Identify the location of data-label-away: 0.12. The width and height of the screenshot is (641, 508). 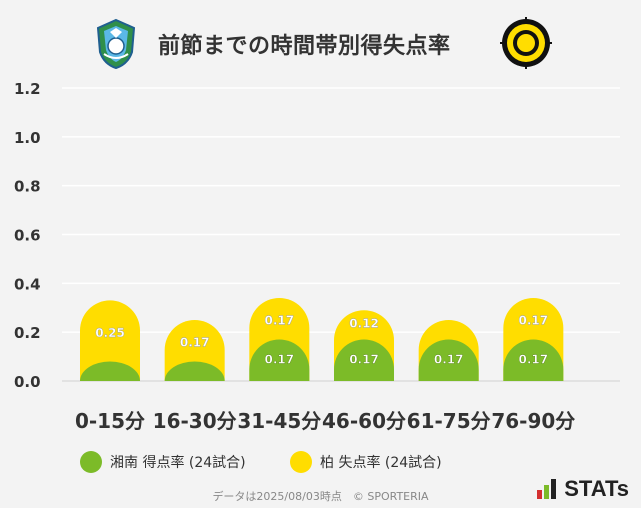
(364, 323).